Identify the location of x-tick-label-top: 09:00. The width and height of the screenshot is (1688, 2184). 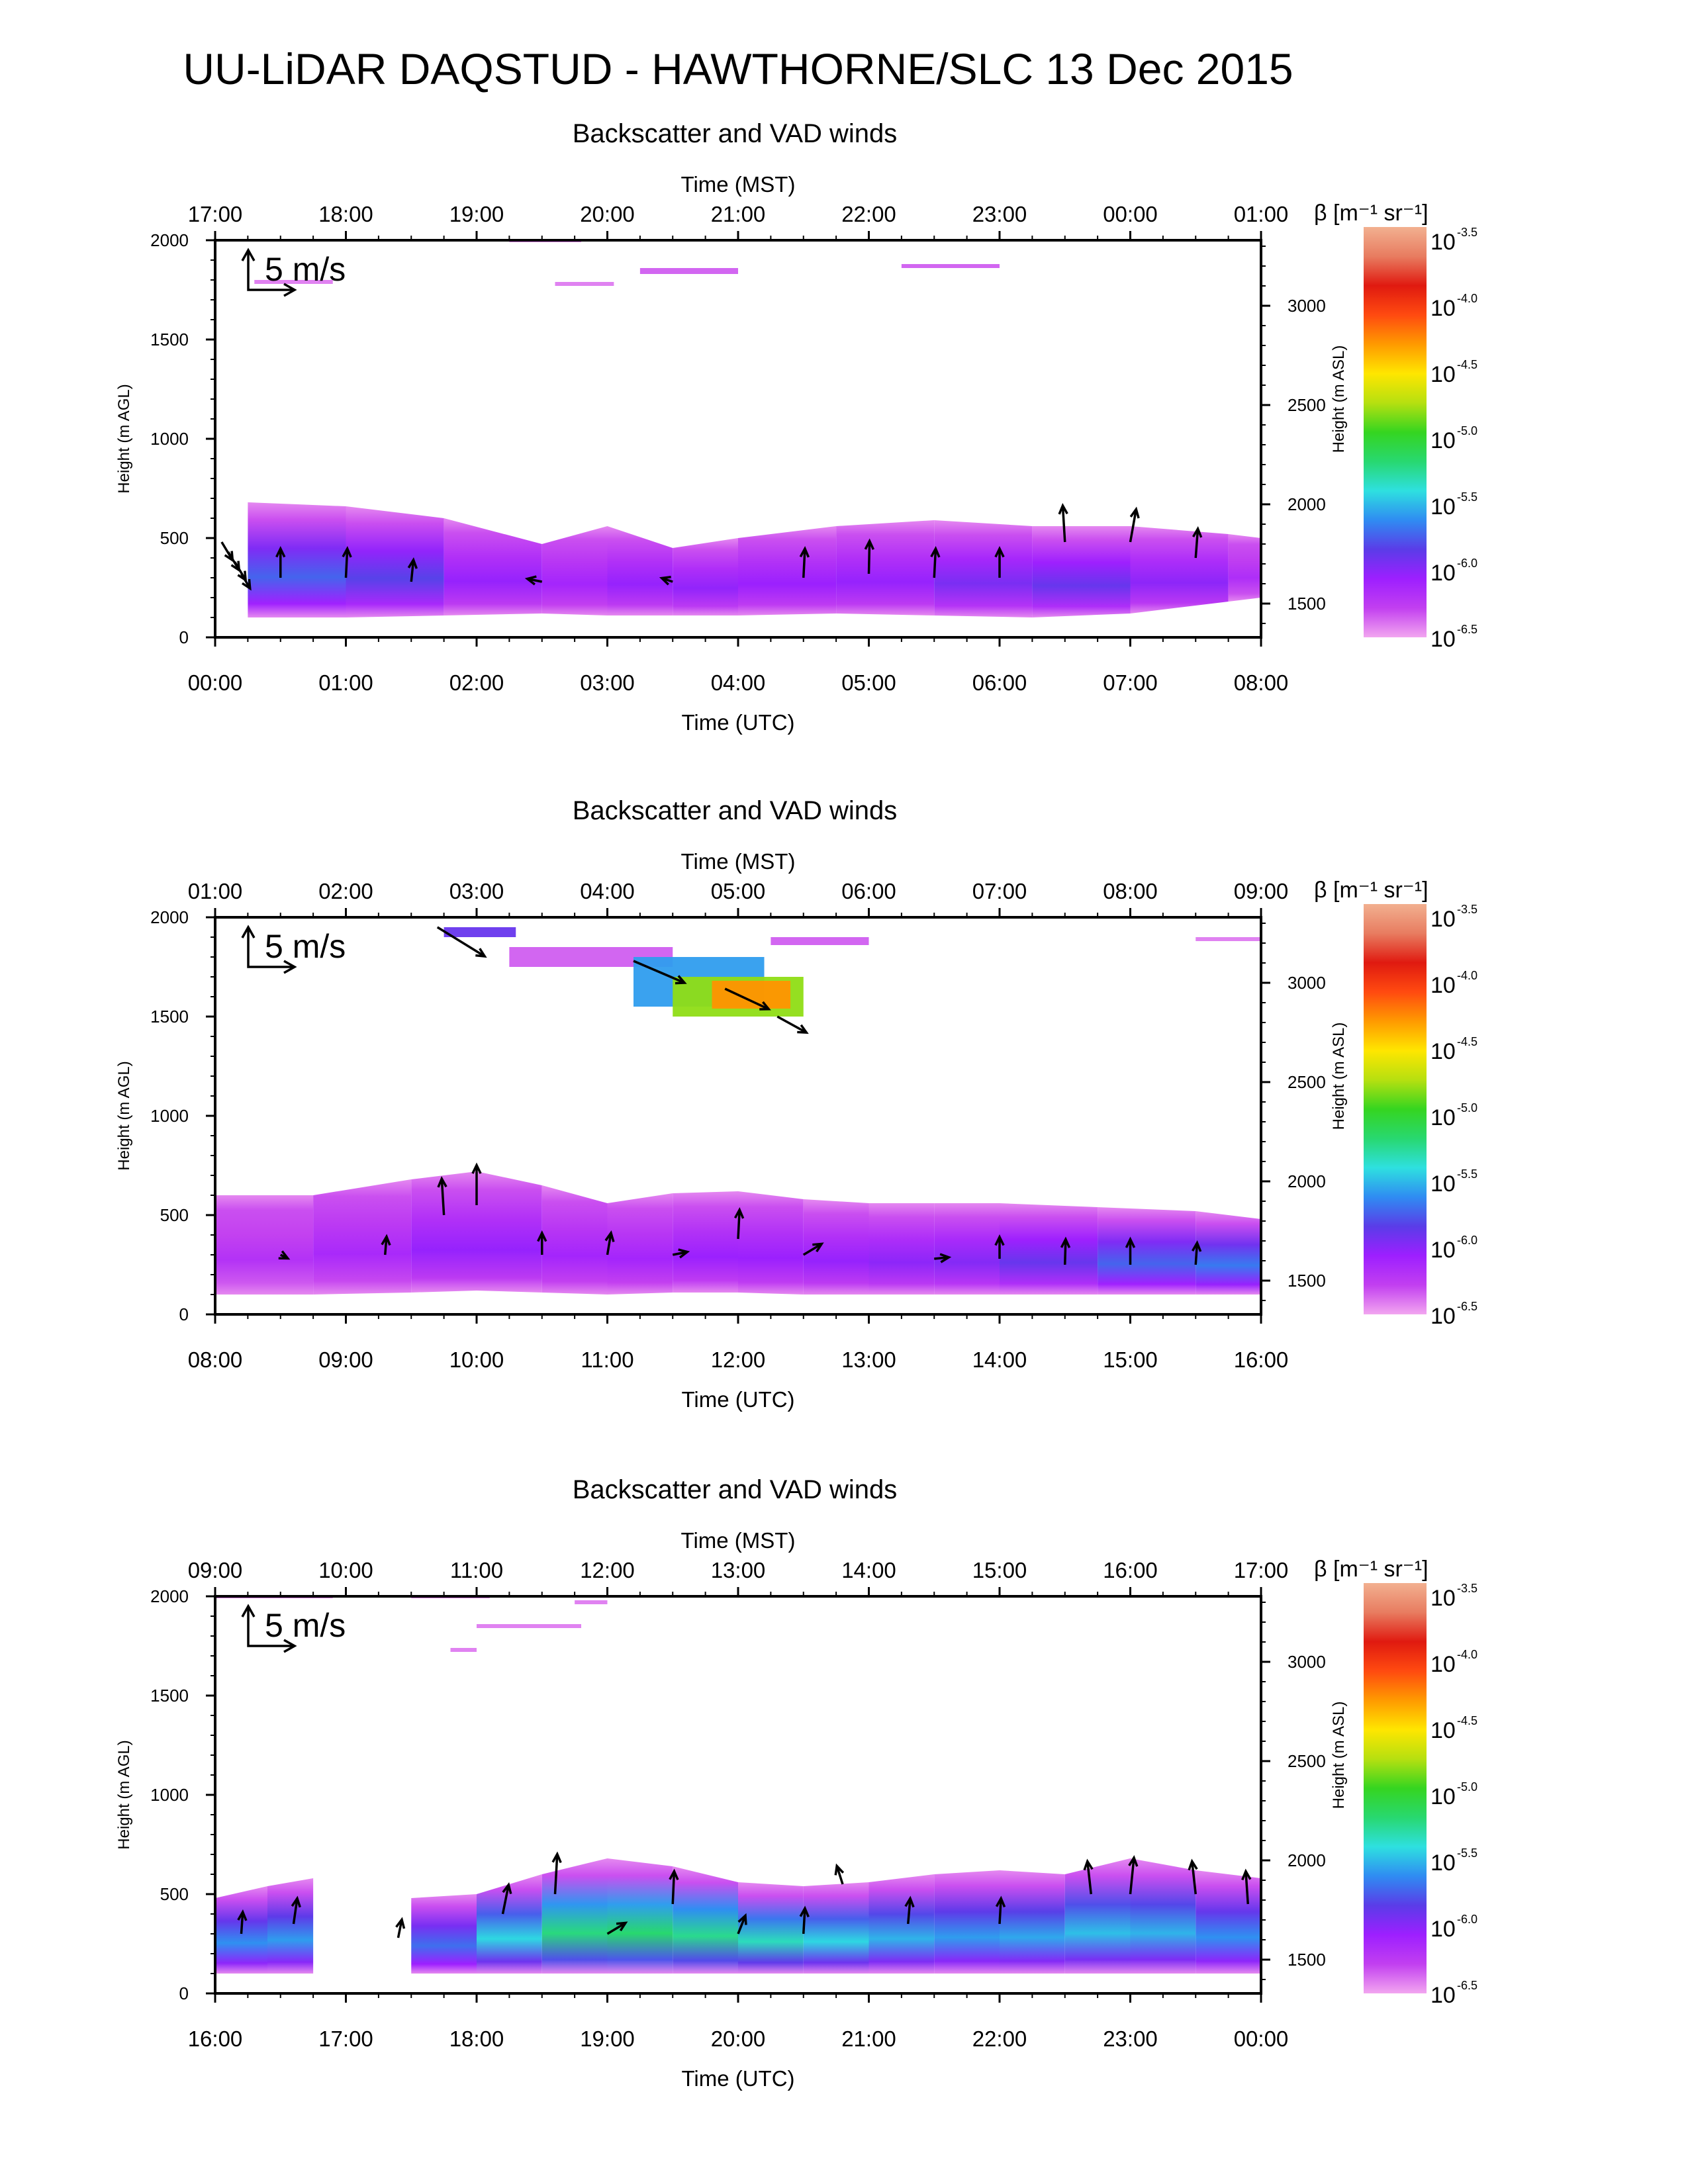
(215, 1570).